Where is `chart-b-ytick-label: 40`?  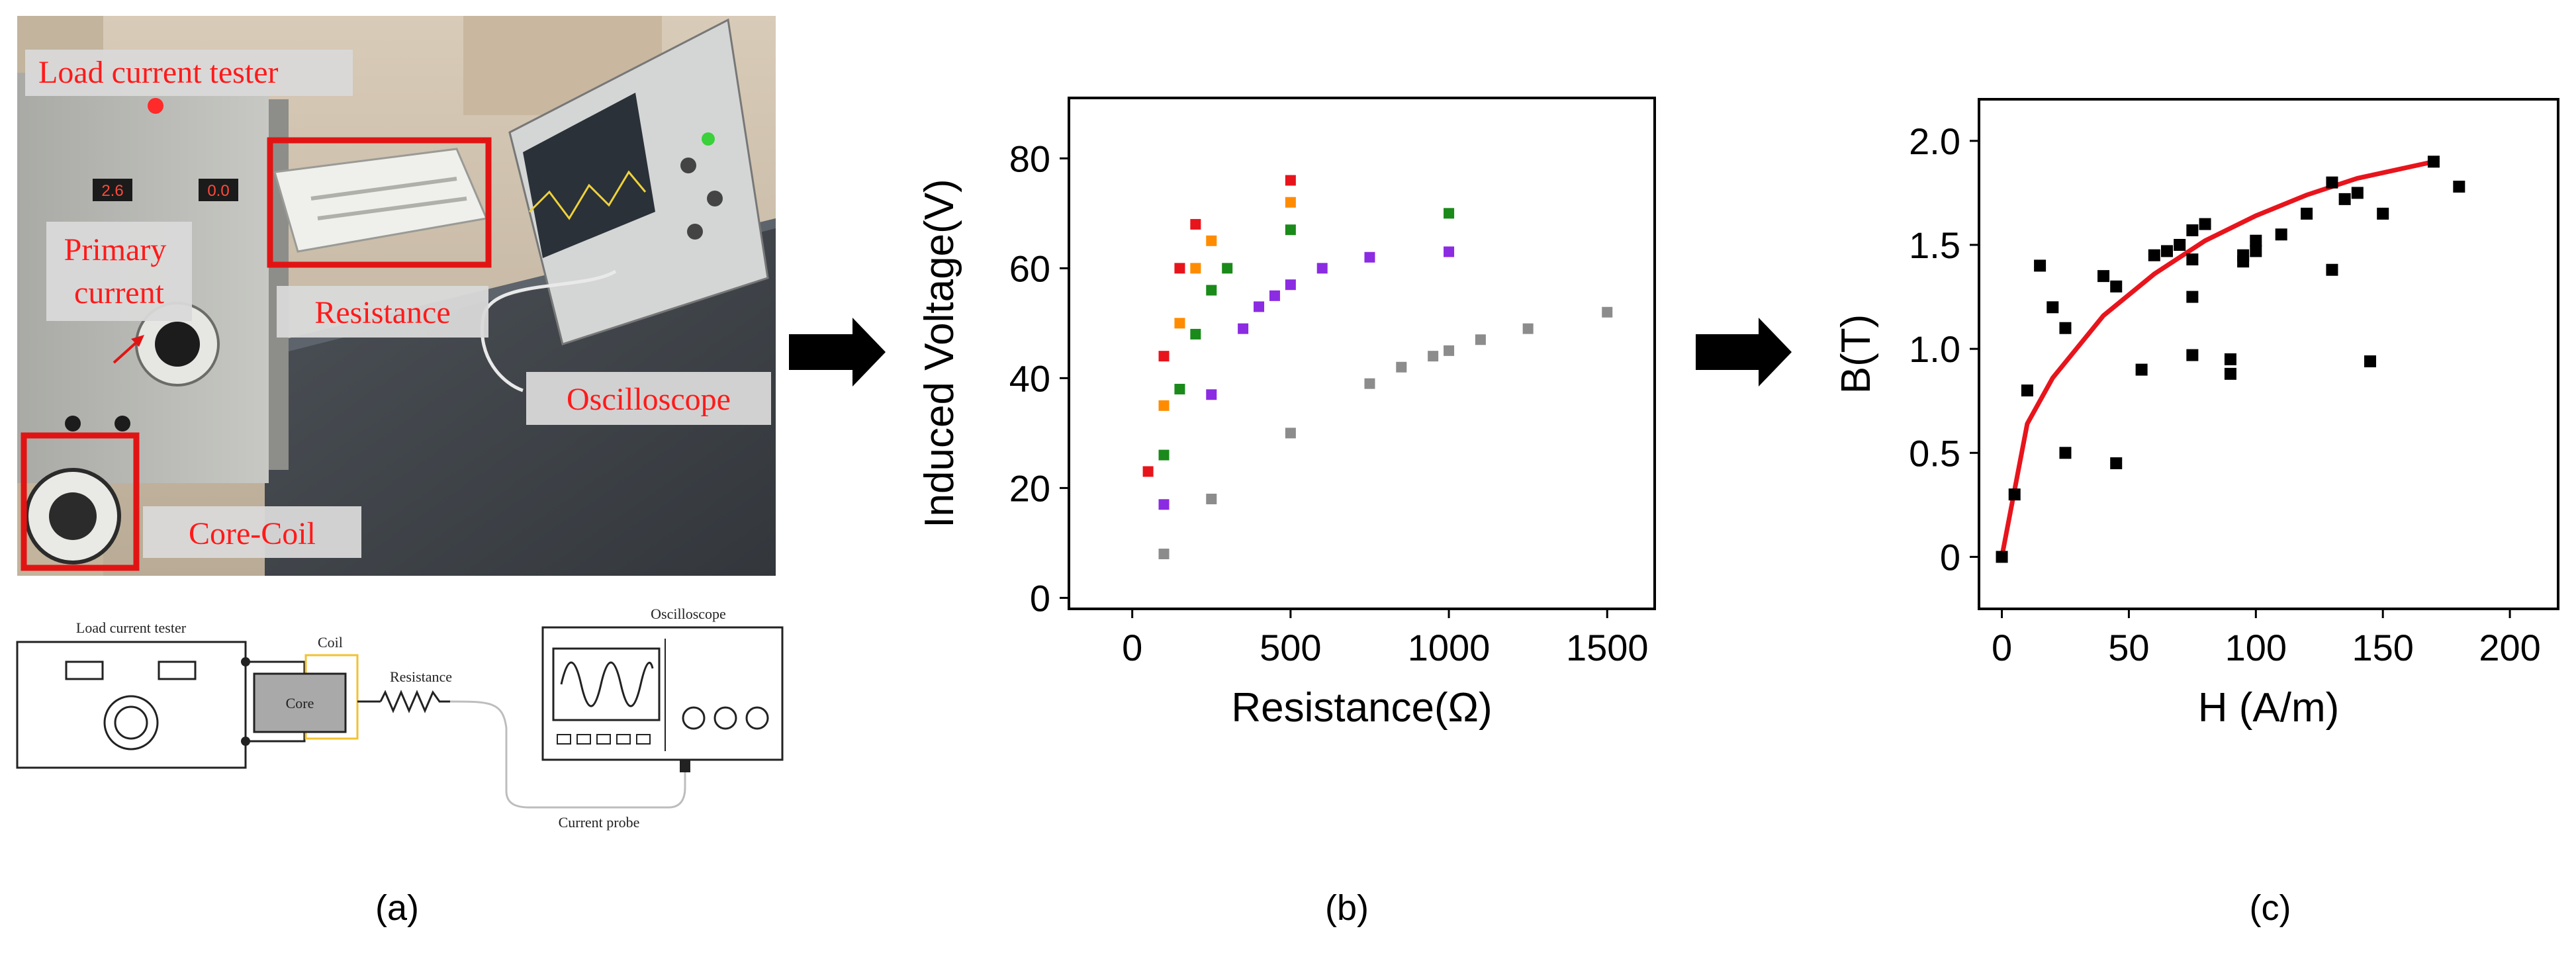 chart-b-ytick-label: 40 is located at coordinates (1029, 378).